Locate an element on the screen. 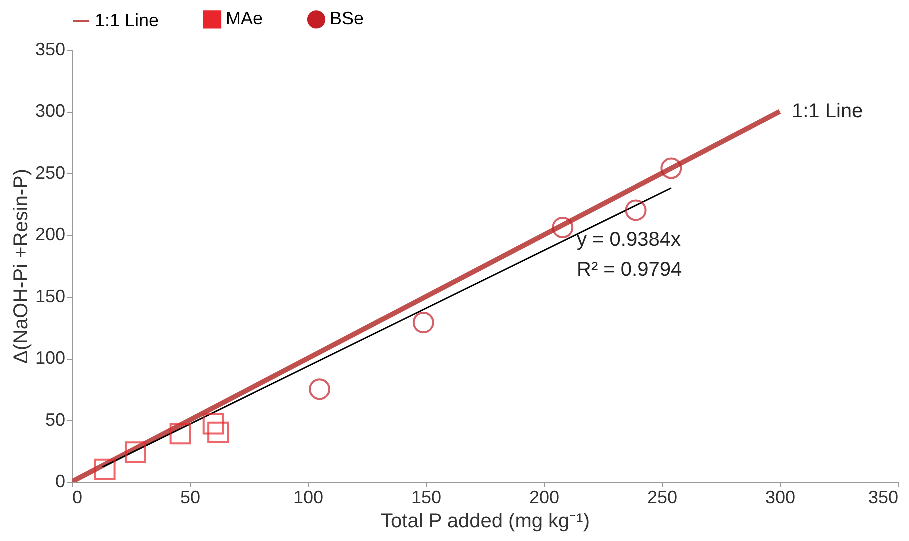 The width and height of the screenshot is (909, 541). y-tick-label: 300 is located at coordinates (50, 111).